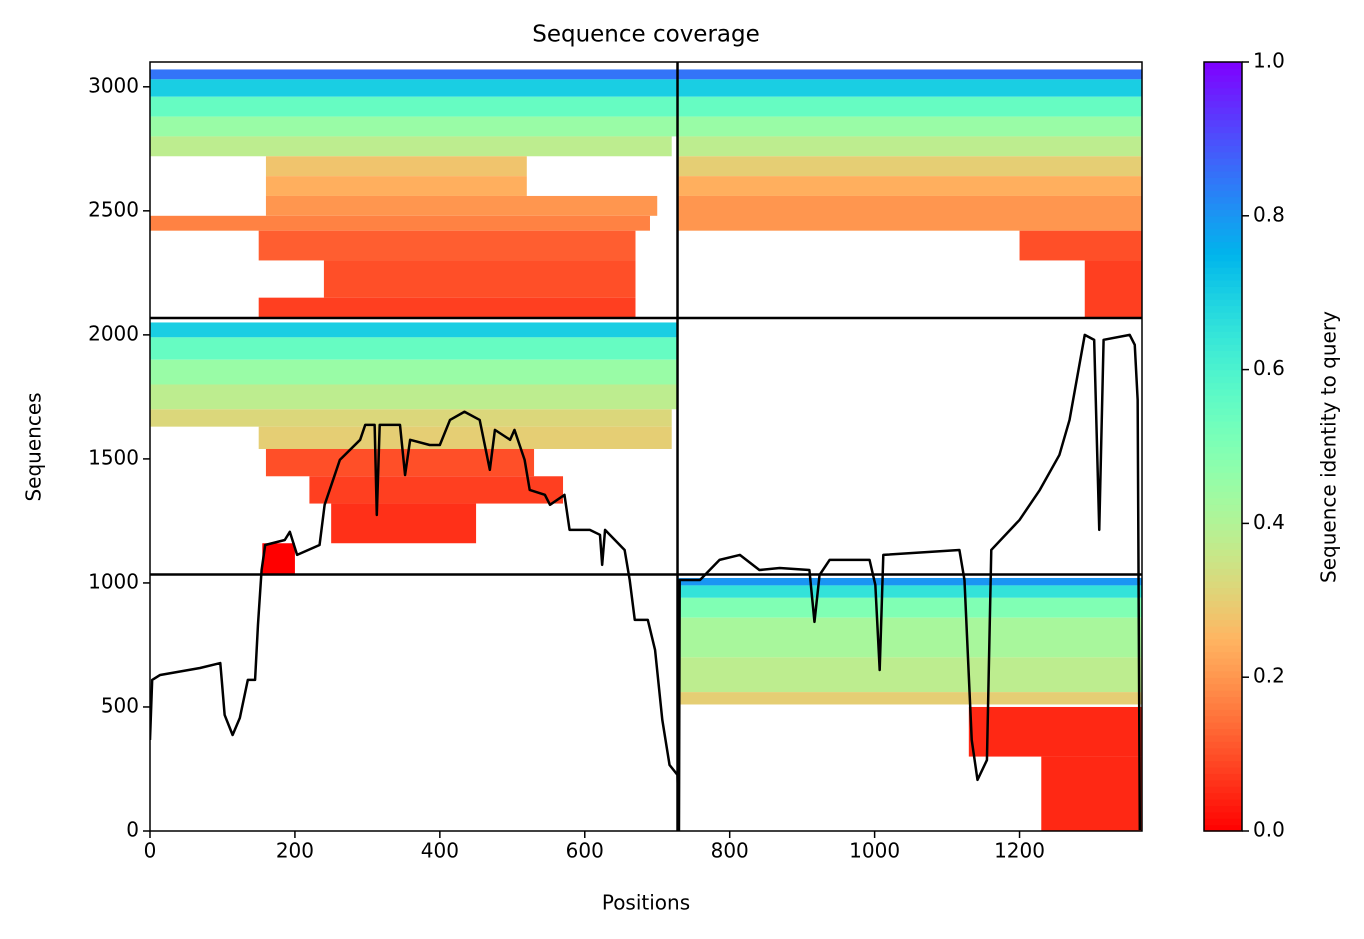 The height and width of the screenshot is (939, 1364). I want to click on y-tick-label: 0, so click(132, 830).